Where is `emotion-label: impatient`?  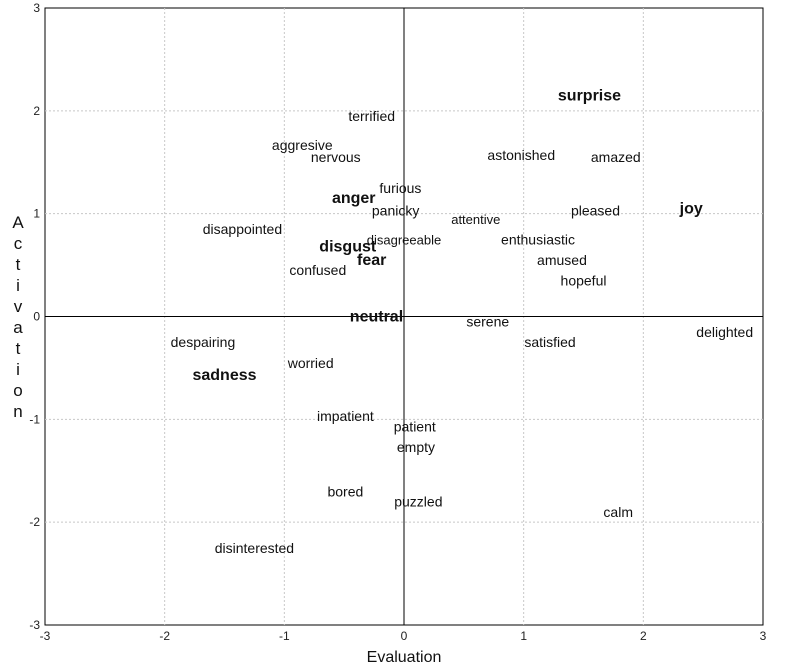
emotion-label: impatient is located at coordinates (345, 416).